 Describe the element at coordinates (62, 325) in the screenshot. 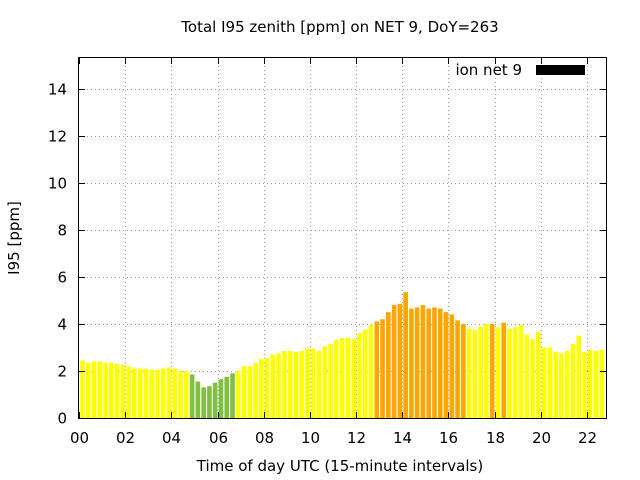

I see `y-tick-label: 4` at that location.